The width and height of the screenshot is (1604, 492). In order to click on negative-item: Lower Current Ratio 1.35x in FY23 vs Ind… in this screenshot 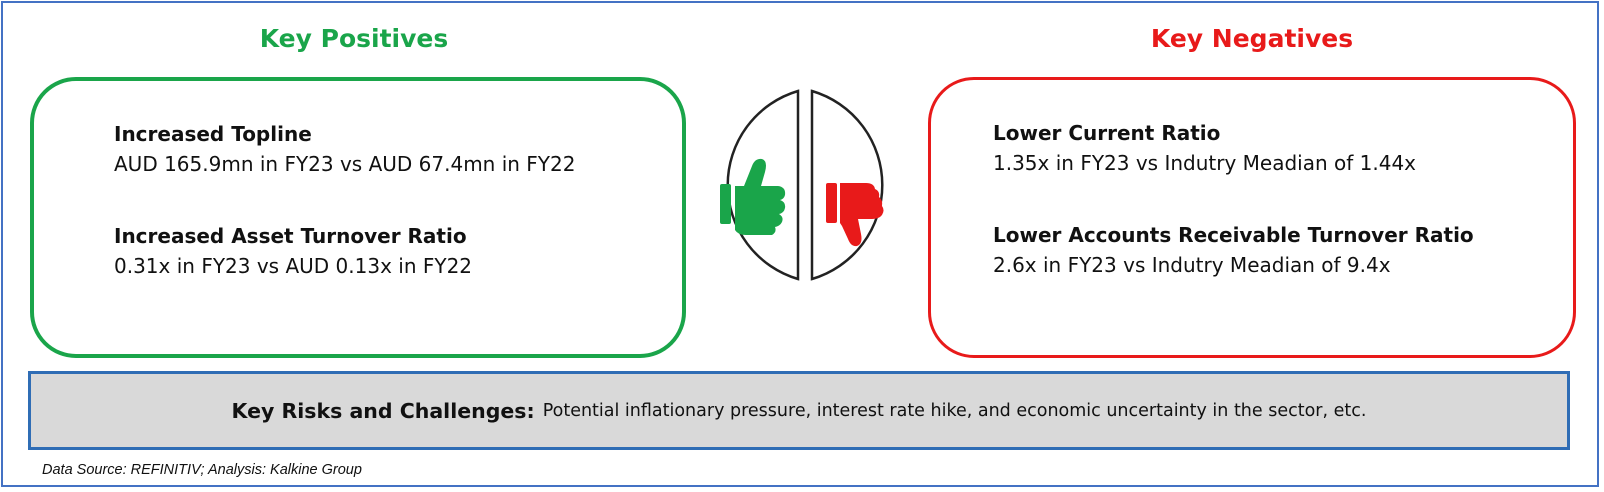, I will do `click(1204, 148)`.